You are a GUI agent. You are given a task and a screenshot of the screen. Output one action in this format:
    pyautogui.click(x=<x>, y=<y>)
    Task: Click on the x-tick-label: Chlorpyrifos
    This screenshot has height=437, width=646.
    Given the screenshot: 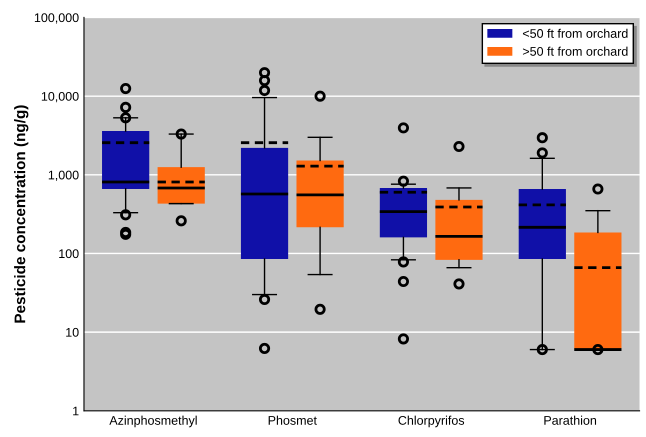 What is the action you would take?
    pyautogui.click(x=431, y=422)
    